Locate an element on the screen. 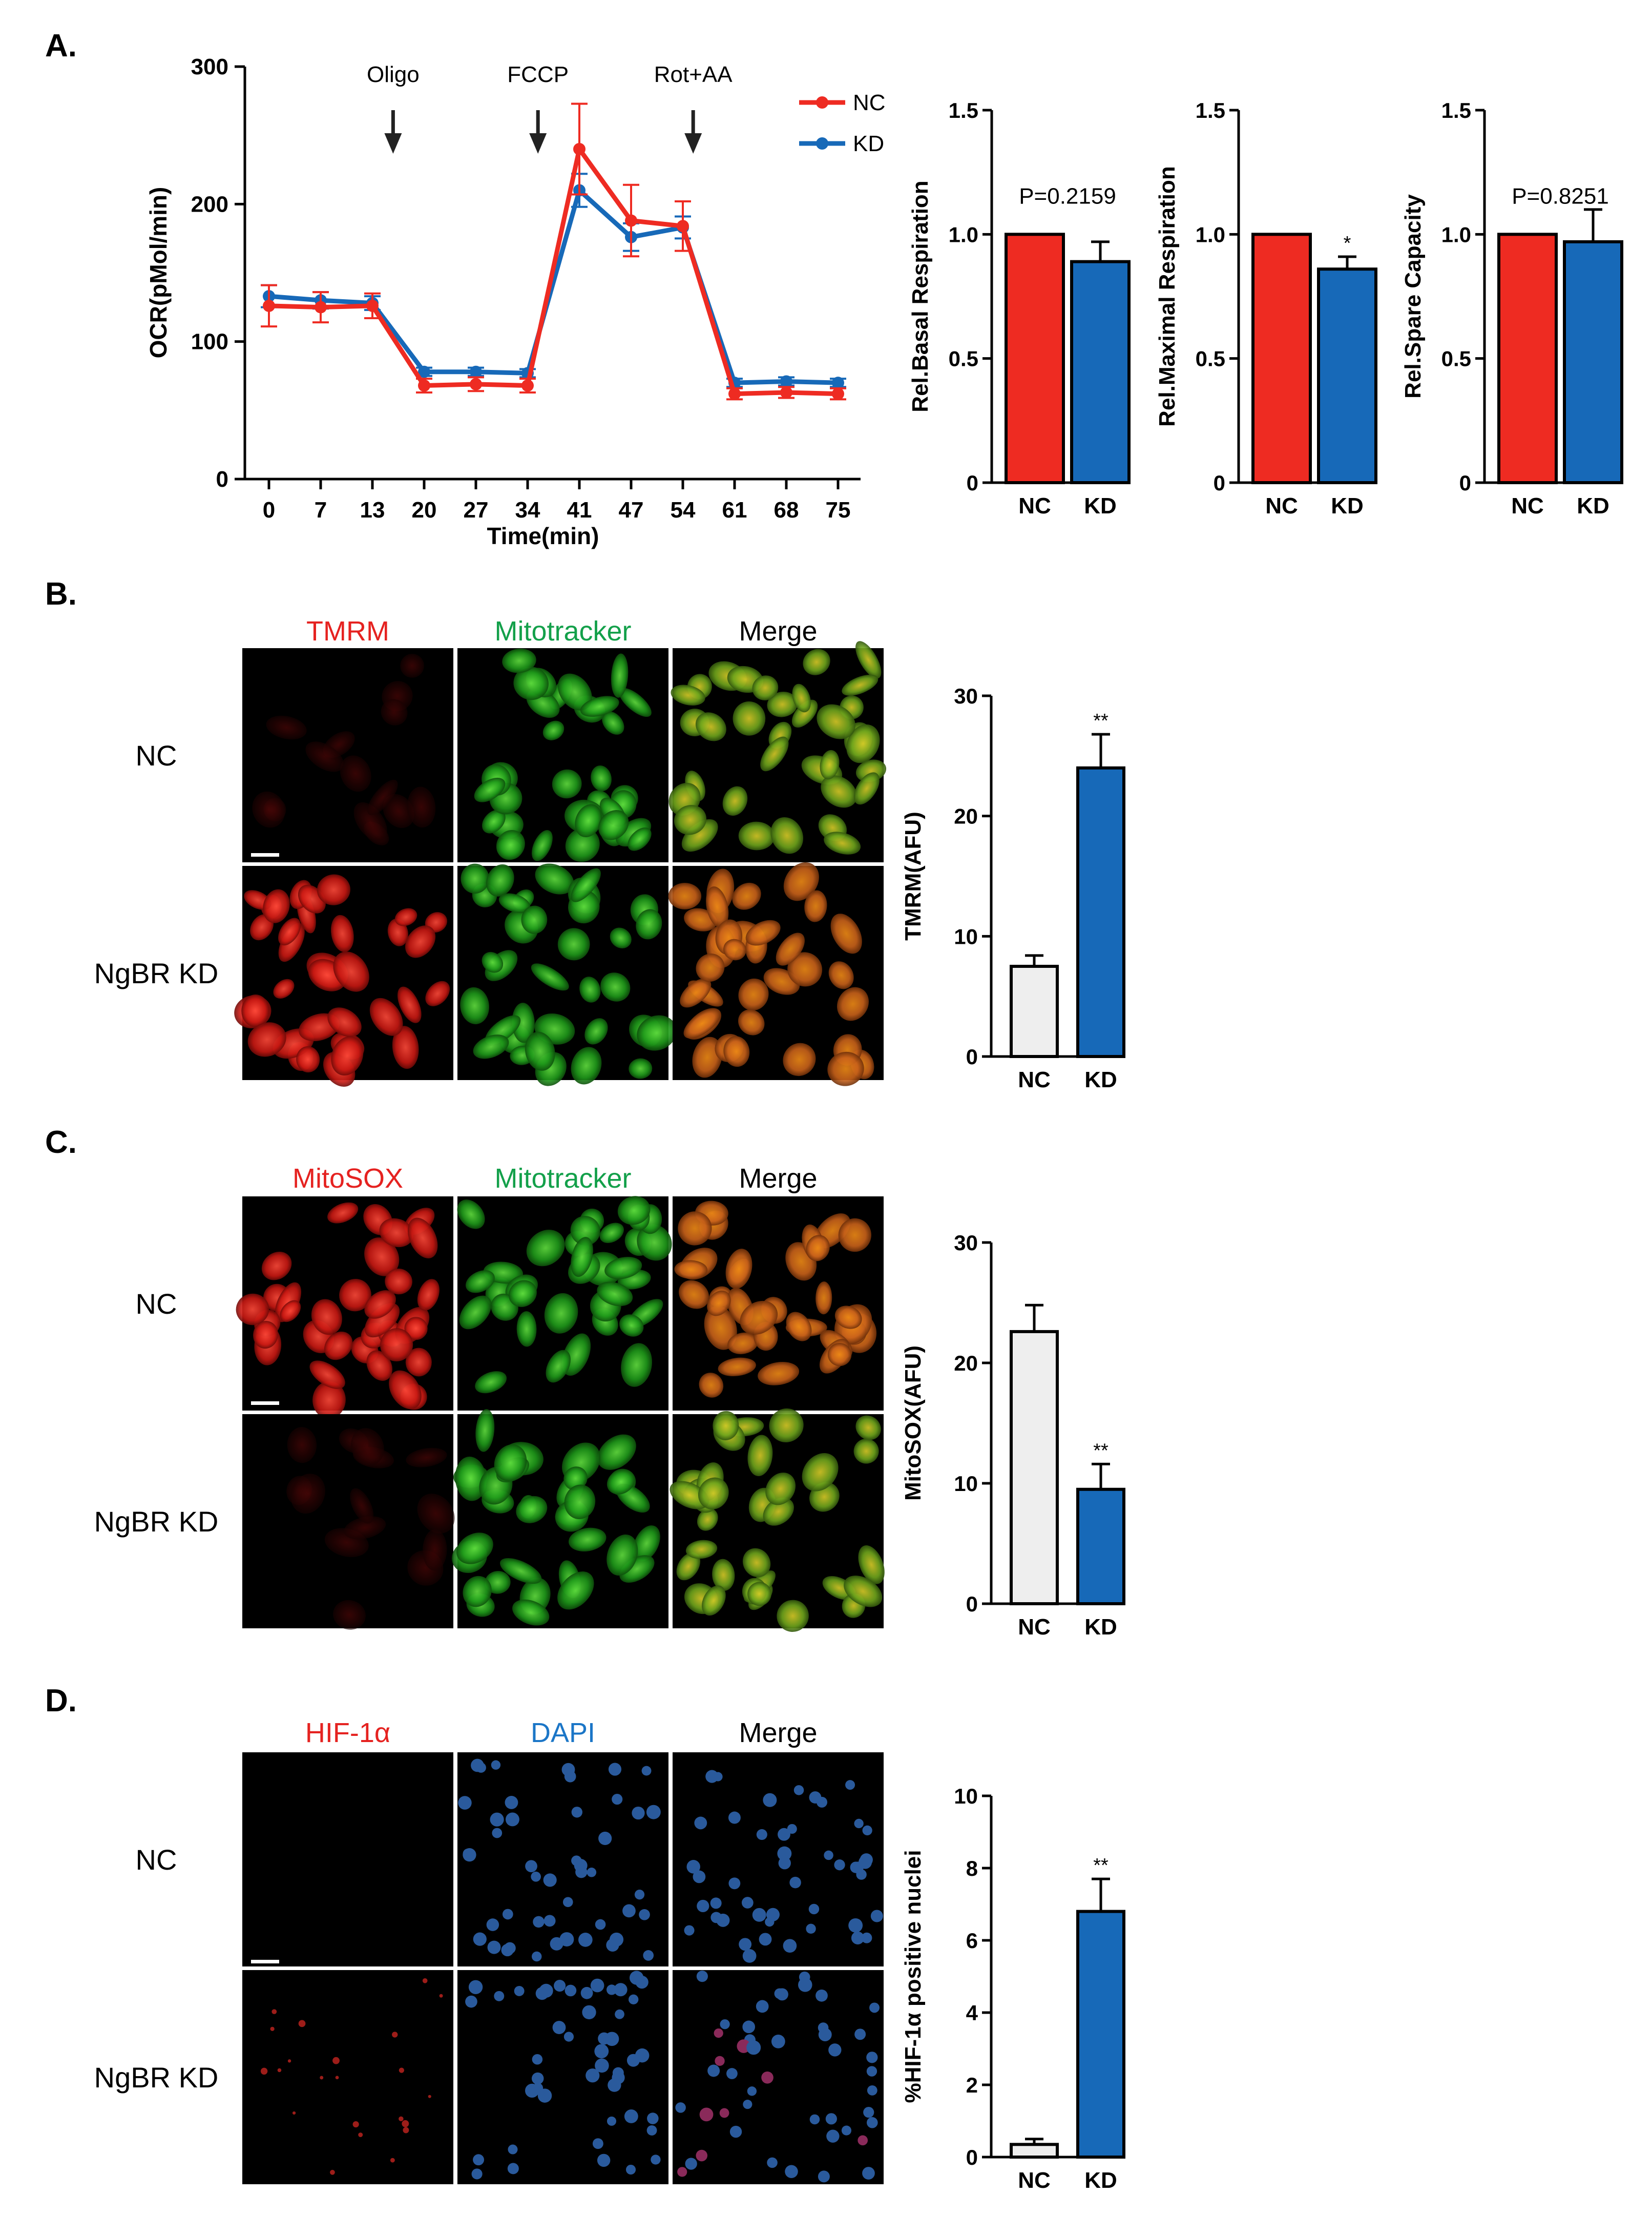 The width and height of the screenshot is (1652, 2216). significance-star: * is located at coordinates (1347, 243).